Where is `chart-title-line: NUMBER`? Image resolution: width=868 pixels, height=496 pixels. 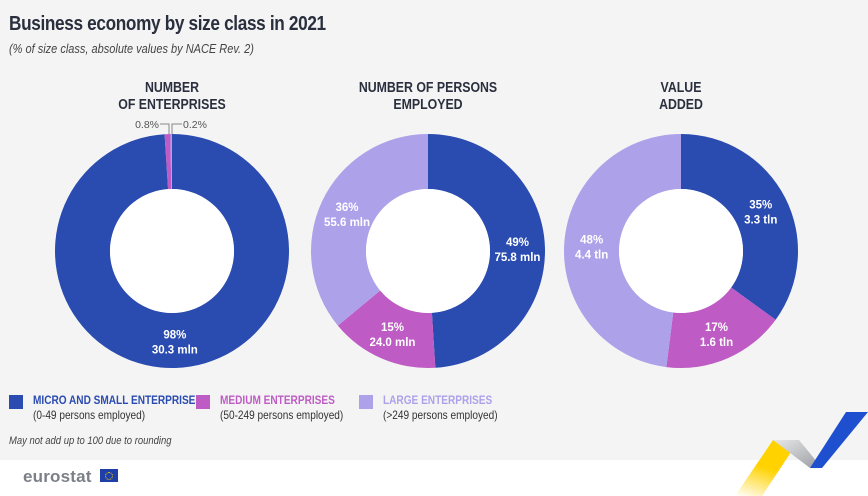 chart-title-line: NUMBER is located at coordinates (172, 88).